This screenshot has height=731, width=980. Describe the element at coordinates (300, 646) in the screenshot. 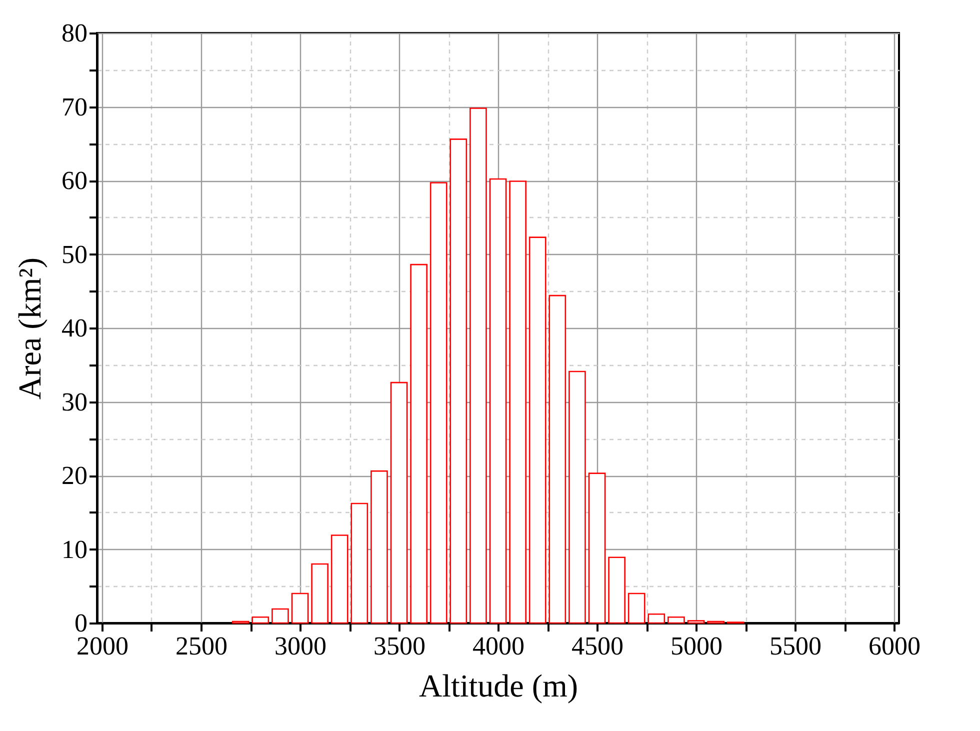

I see `x-tick-label: 3000` at that location.